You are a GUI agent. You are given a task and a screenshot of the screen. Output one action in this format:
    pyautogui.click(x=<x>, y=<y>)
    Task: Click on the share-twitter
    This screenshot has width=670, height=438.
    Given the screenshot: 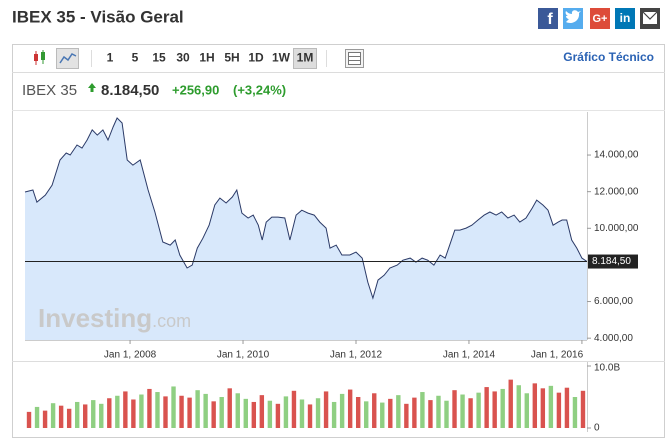 What is the action you would take?
    pyautogui.click(x=573, y=18)
    